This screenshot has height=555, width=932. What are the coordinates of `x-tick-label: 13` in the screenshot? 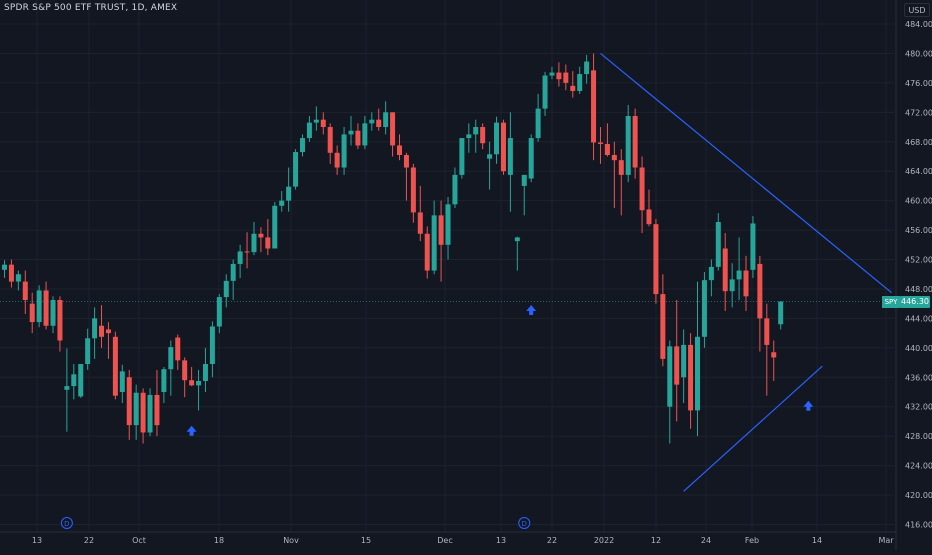 It's located at (37, 540).